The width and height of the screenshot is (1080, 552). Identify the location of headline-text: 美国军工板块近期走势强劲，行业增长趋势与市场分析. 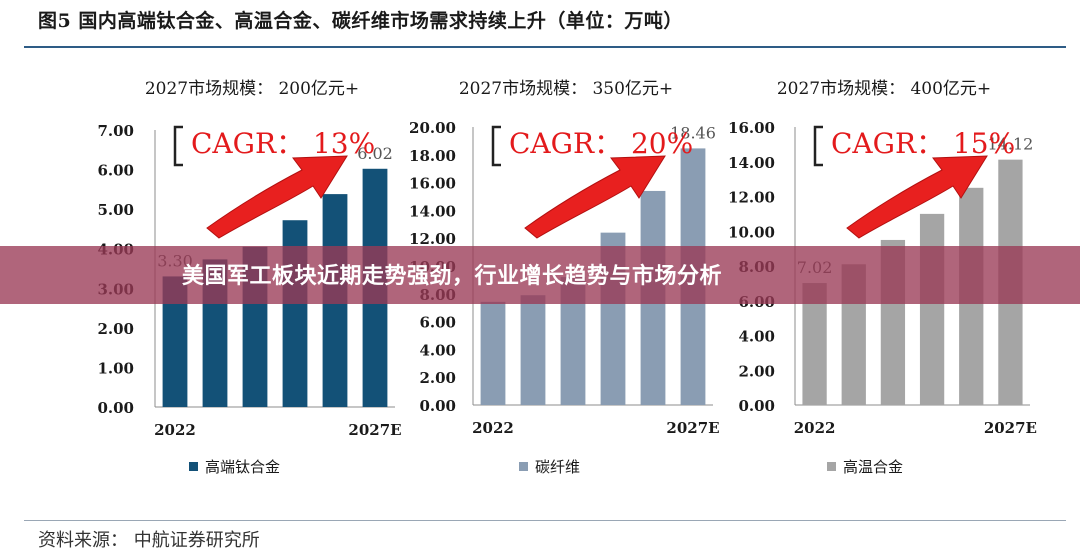
(452, 276).